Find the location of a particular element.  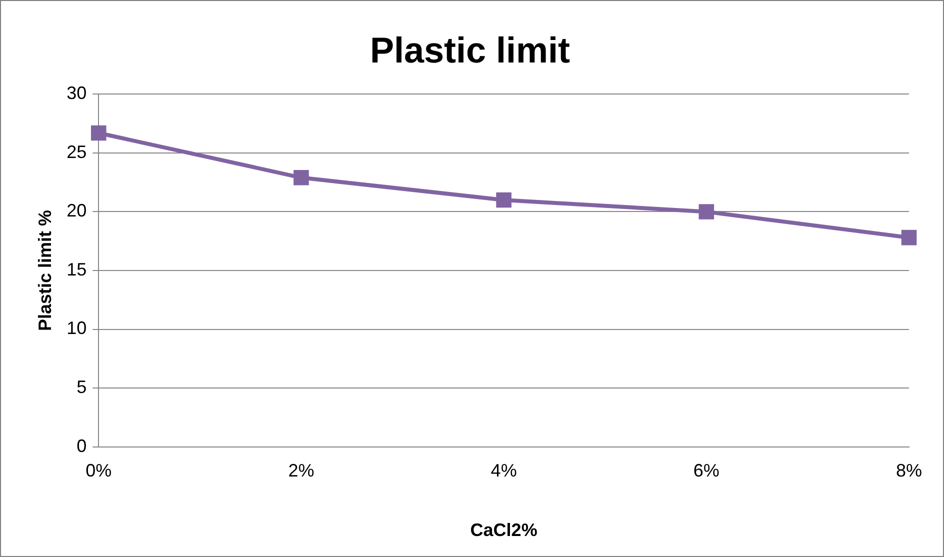

y-tick-label: 0 is located at coordinates (81, 446).